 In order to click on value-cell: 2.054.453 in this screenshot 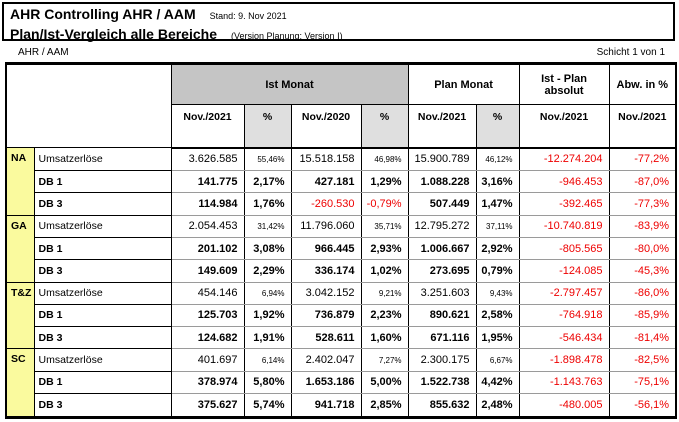, I will do `click(207, 226)`.